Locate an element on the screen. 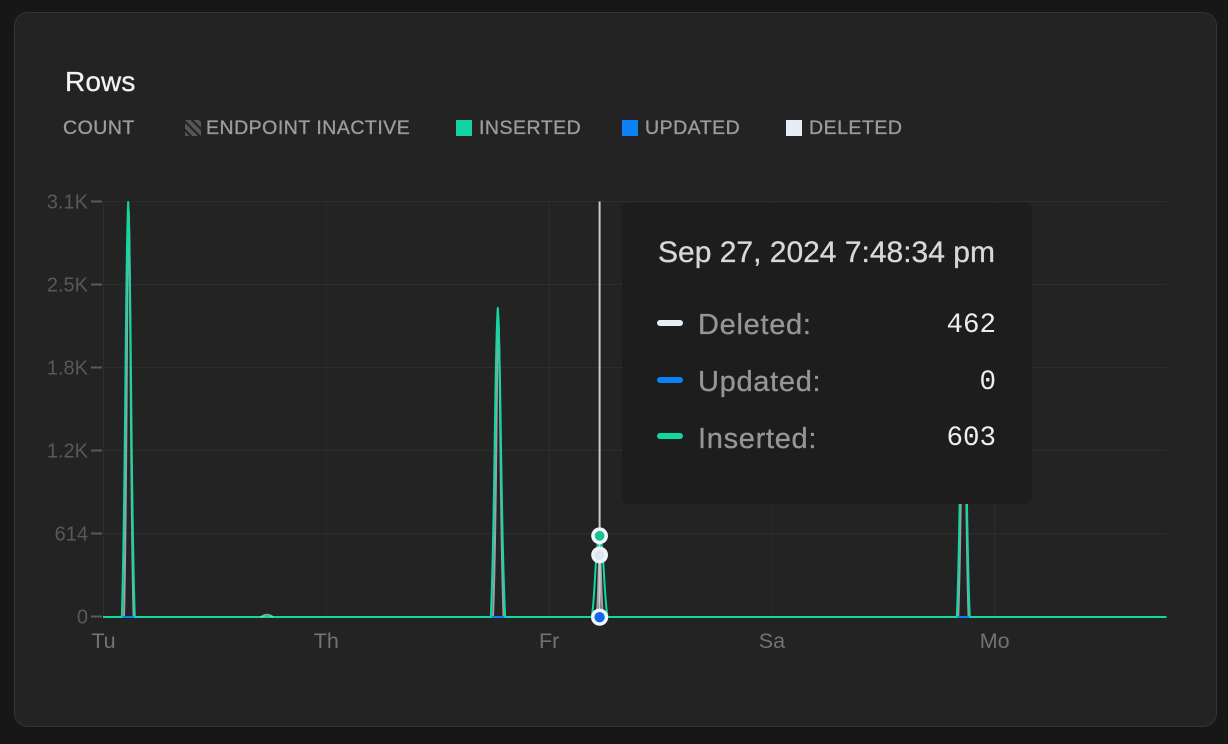  svg-text: Fr is located at coordinates (549, 641).